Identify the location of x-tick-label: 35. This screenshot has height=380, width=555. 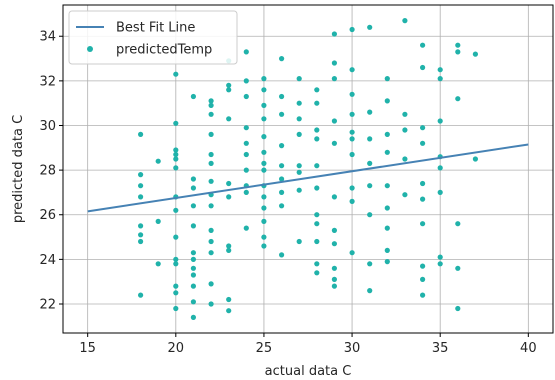
(440, 348).